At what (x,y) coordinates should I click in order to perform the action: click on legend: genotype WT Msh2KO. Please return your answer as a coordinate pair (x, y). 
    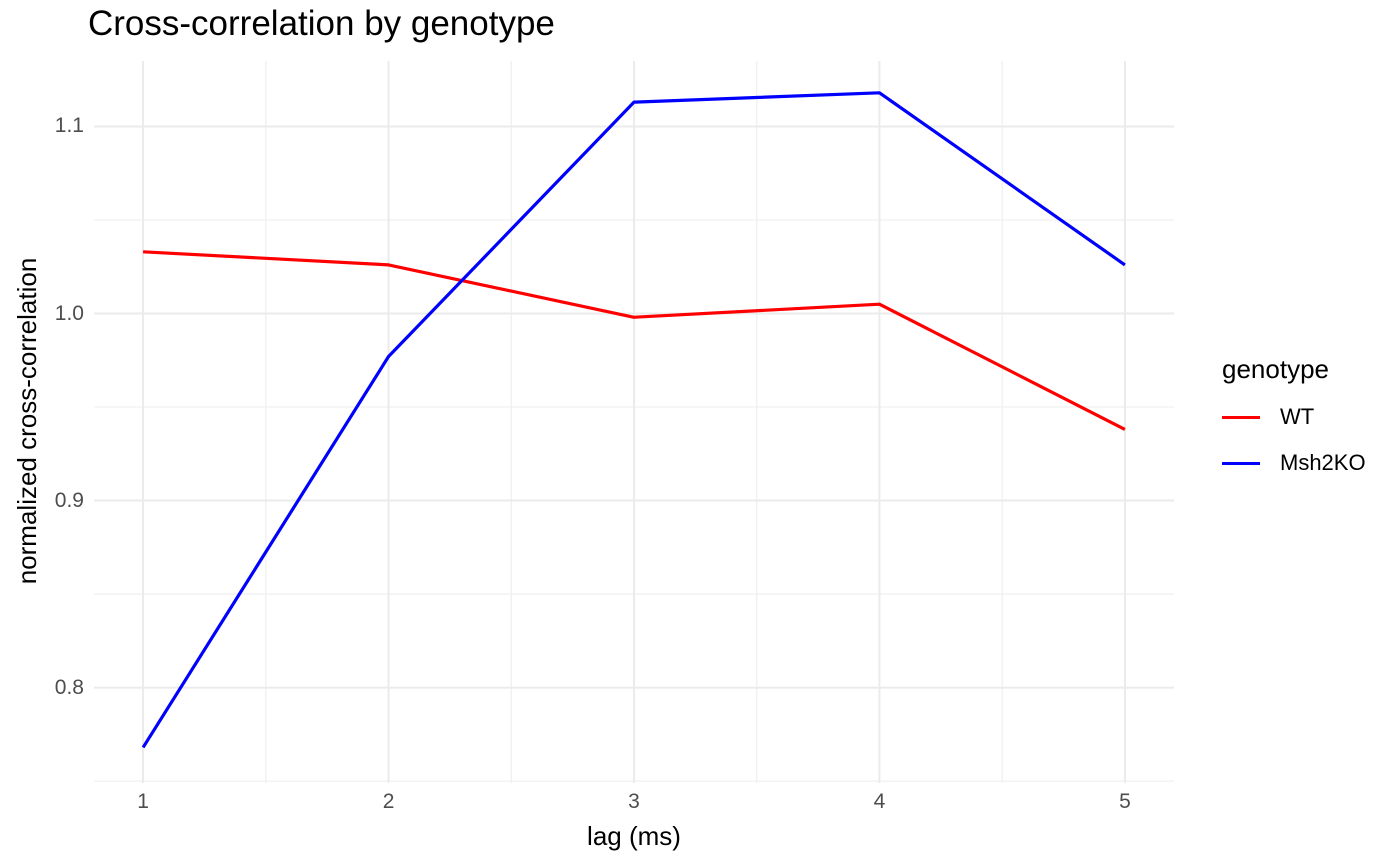
    Looking at the image, I should click on (1294, 420).